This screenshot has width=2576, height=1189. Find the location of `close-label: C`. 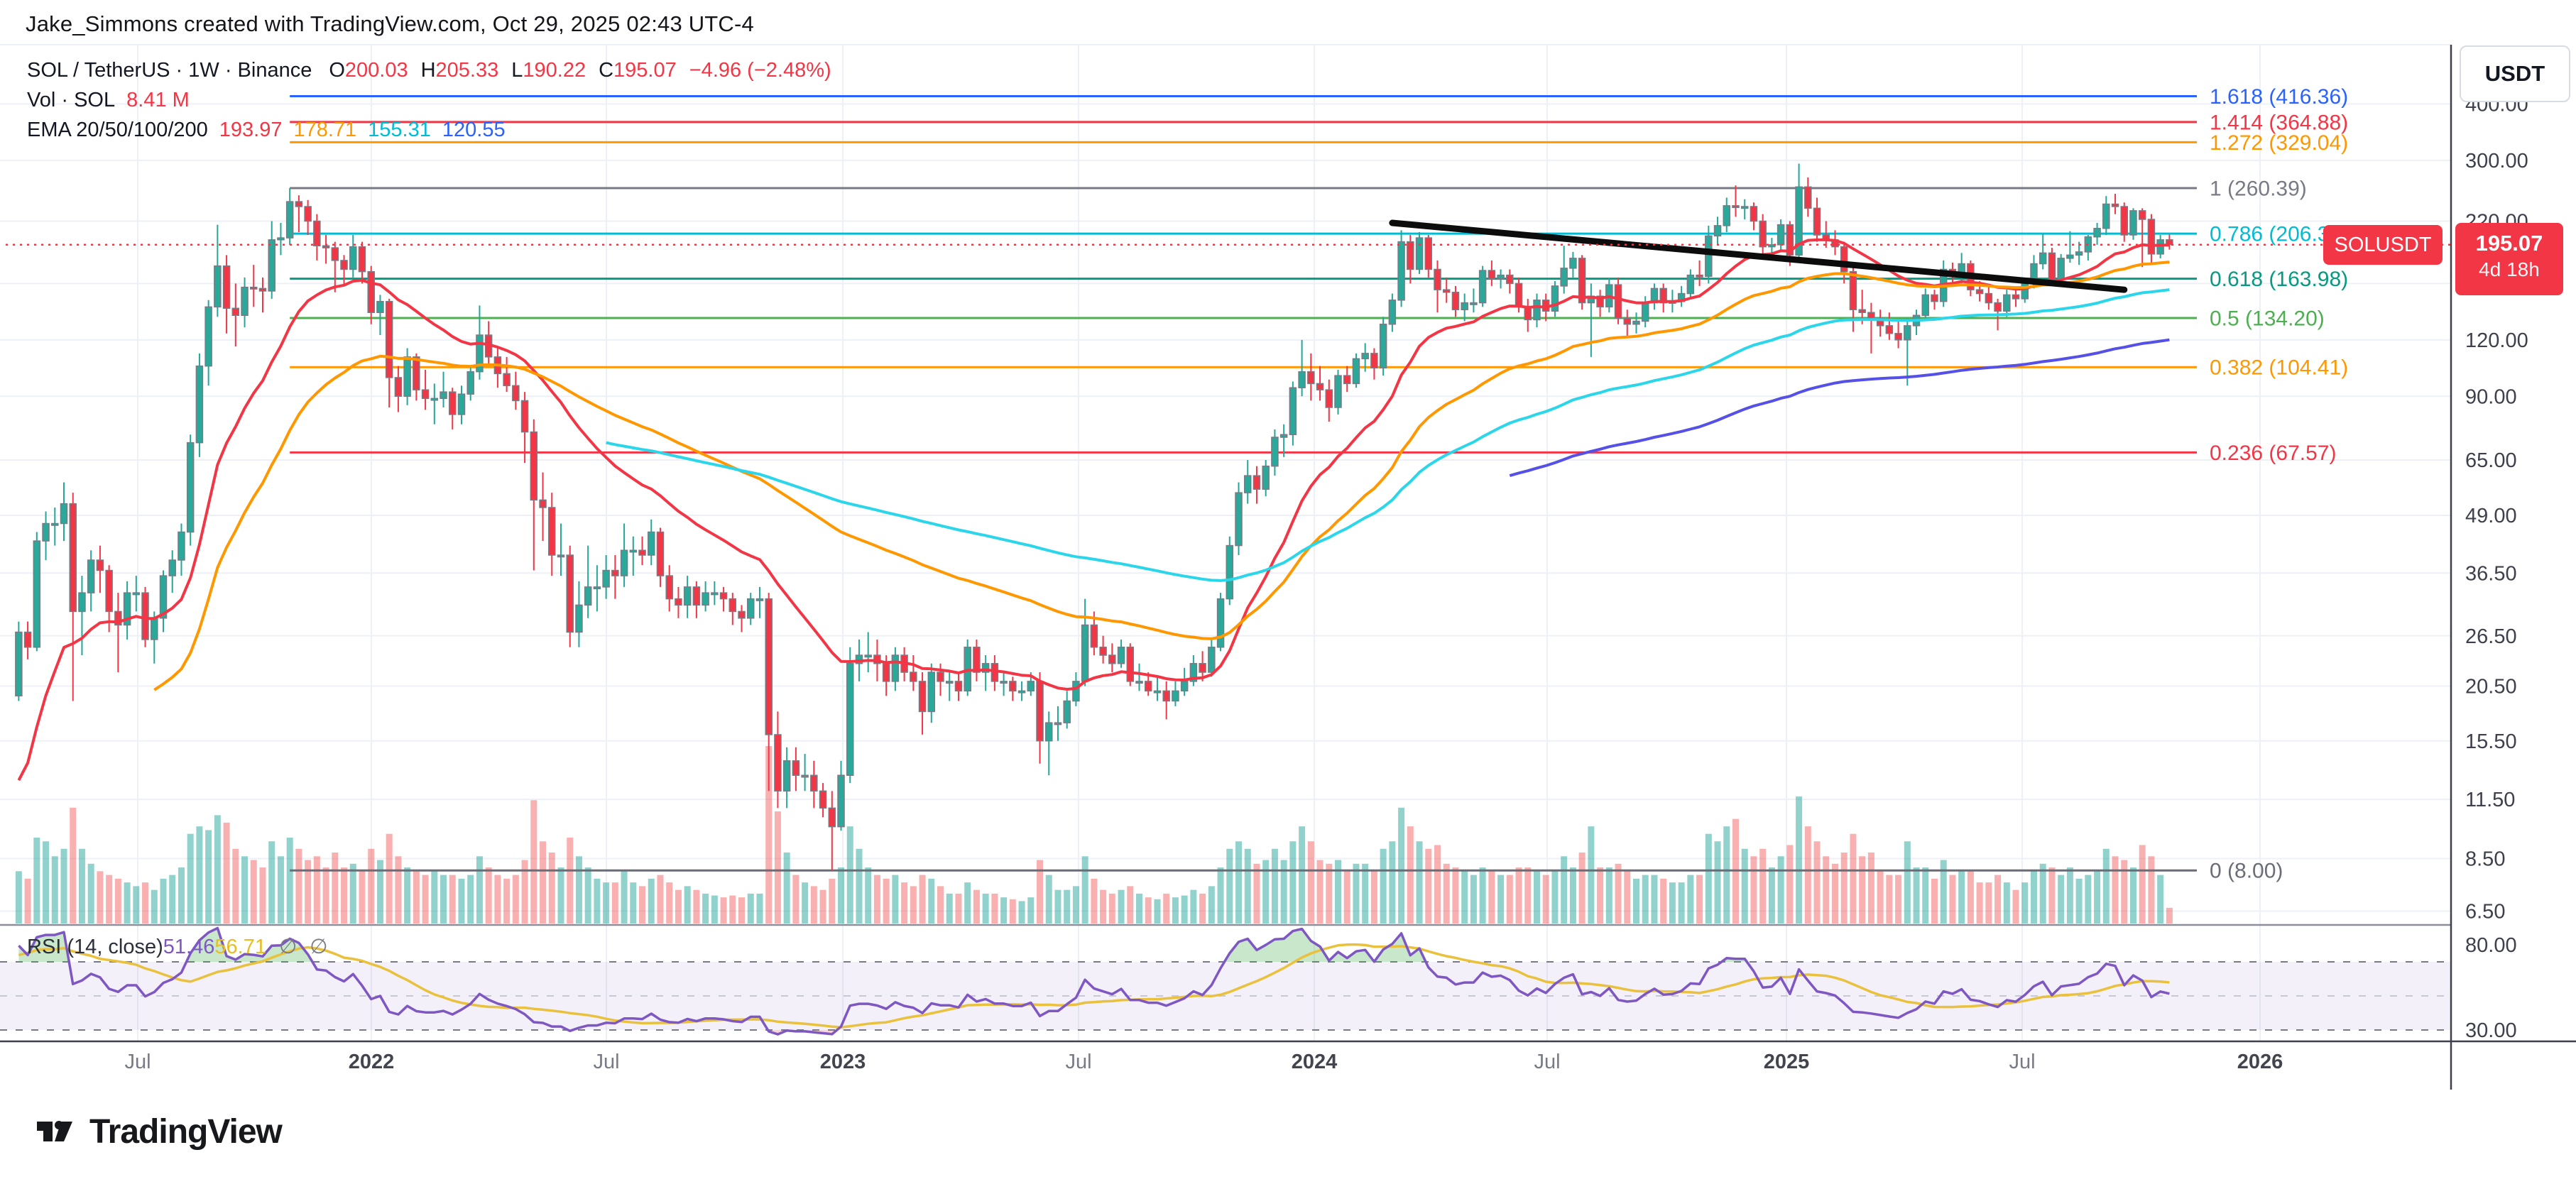

close-label: C is located at coordinates (606, 70).